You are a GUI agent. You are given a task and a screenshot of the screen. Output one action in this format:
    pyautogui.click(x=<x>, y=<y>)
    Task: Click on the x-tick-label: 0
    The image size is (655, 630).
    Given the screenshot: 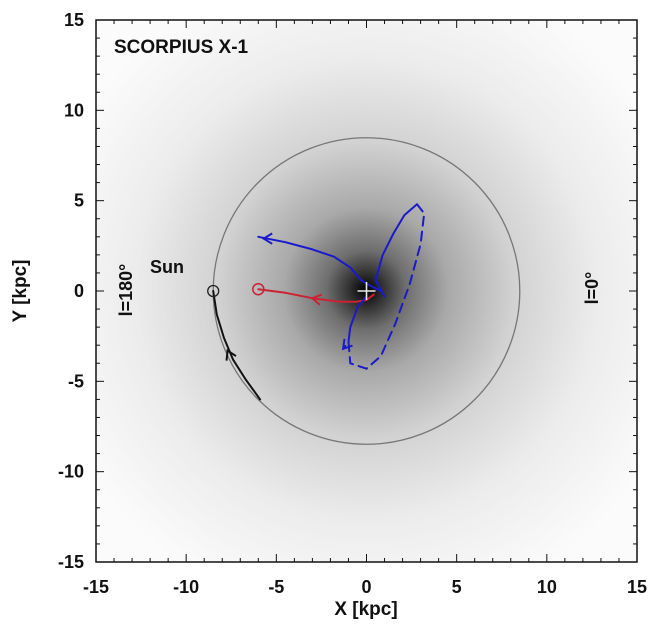 What is the action you would take?
    pyautogui.click(x=366, y=587)
    